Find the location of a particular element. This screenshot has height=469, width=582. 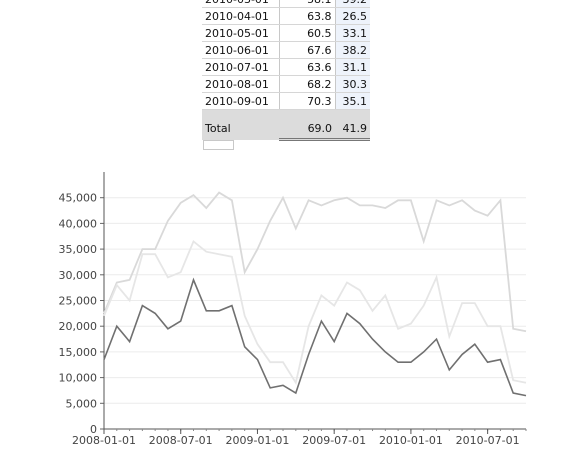

row-date: 2010-05-01 is located at coordinates (241, 33).